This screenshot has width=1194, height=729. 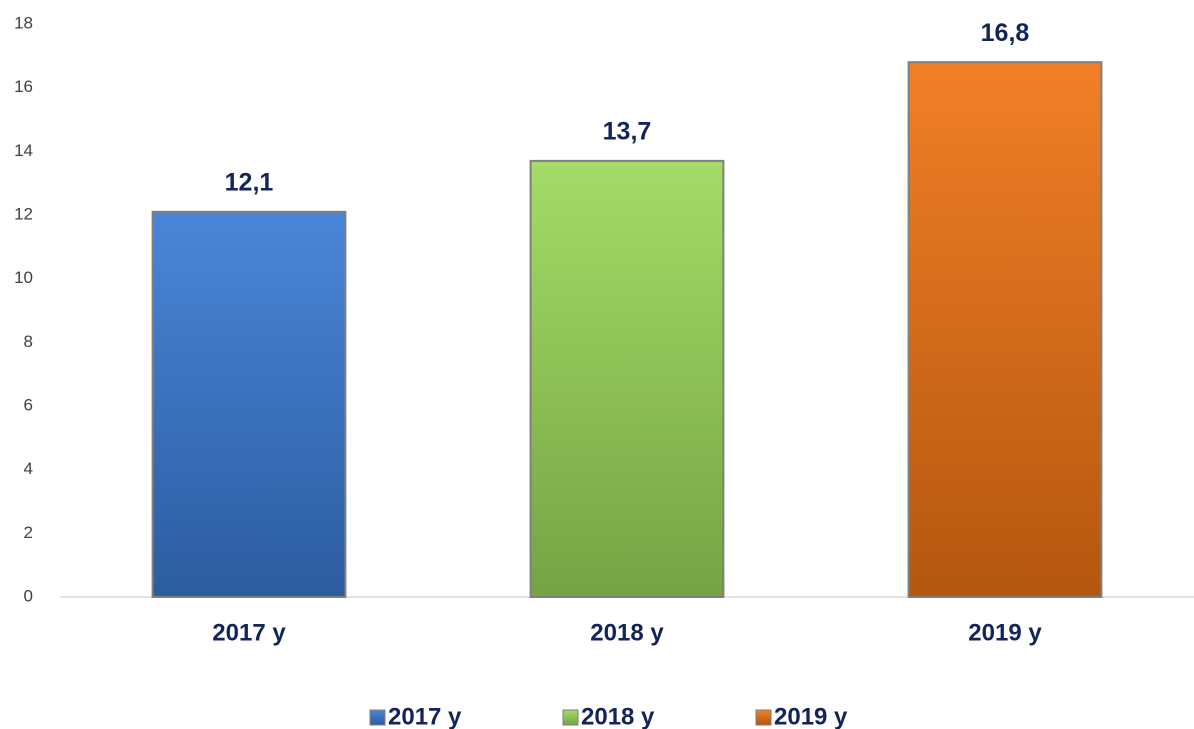 What do you see at coordinates (811, 716) in the screenshot?
I see `legend-label: 2019 y` at bounding box center [811, 716].